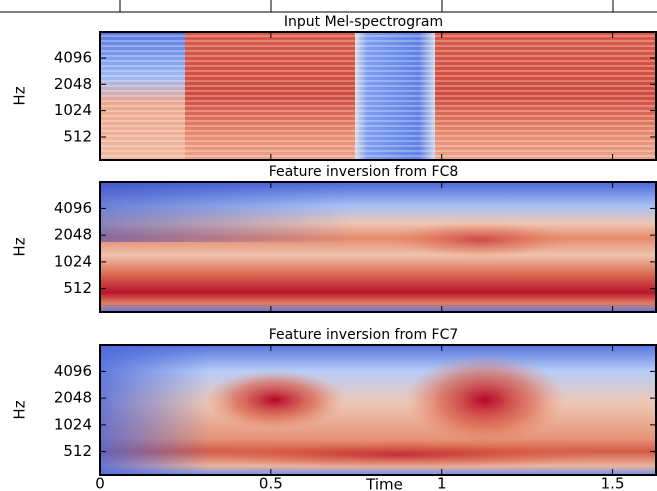 This screenshot has height=491, width=657. Describe the element at coordinates (100, 483) in the screenshot. I see `x-tick-label: 0` at that location.